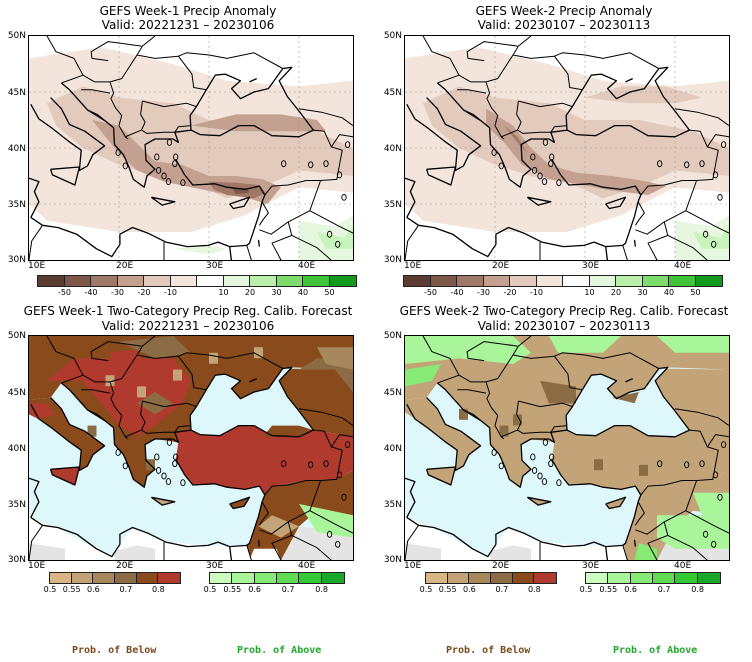 The image size is (752, 662). I want to click on colorbar-tick-label: 0.7, so click(126, 589).